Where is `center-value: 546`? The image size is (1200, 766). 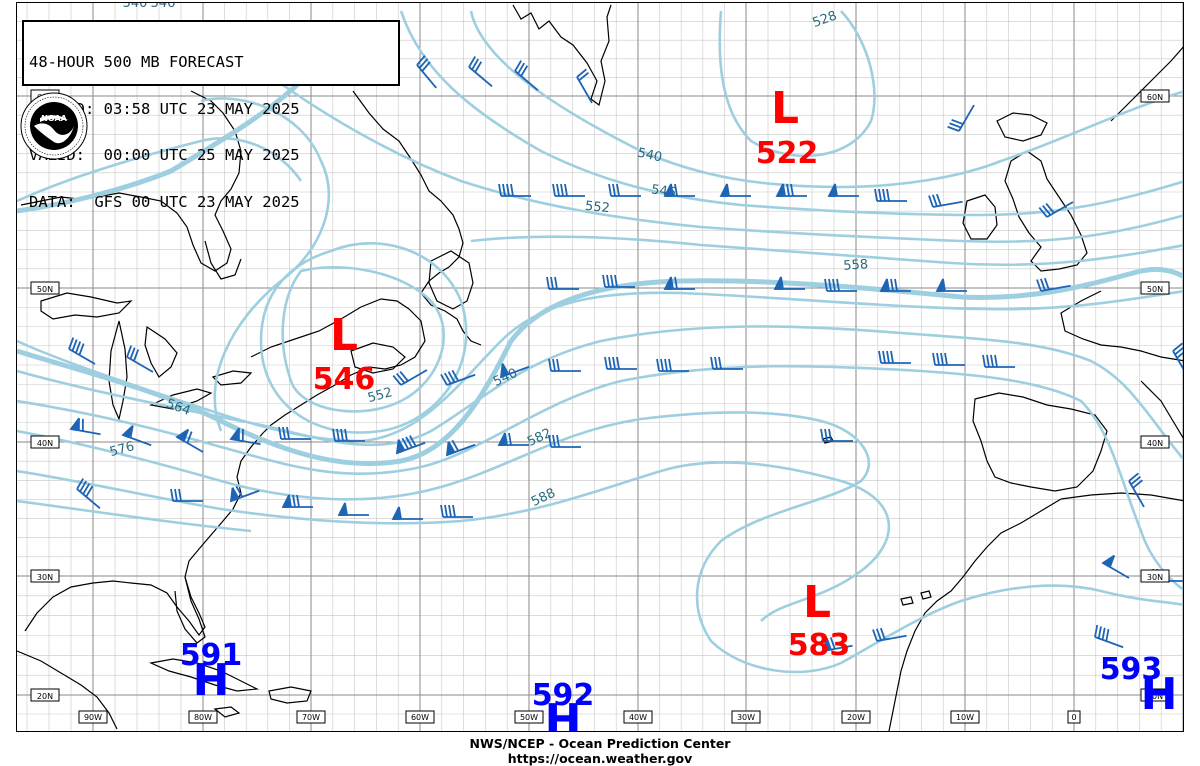 center-value: 546 is located at coordinates (344, 379).